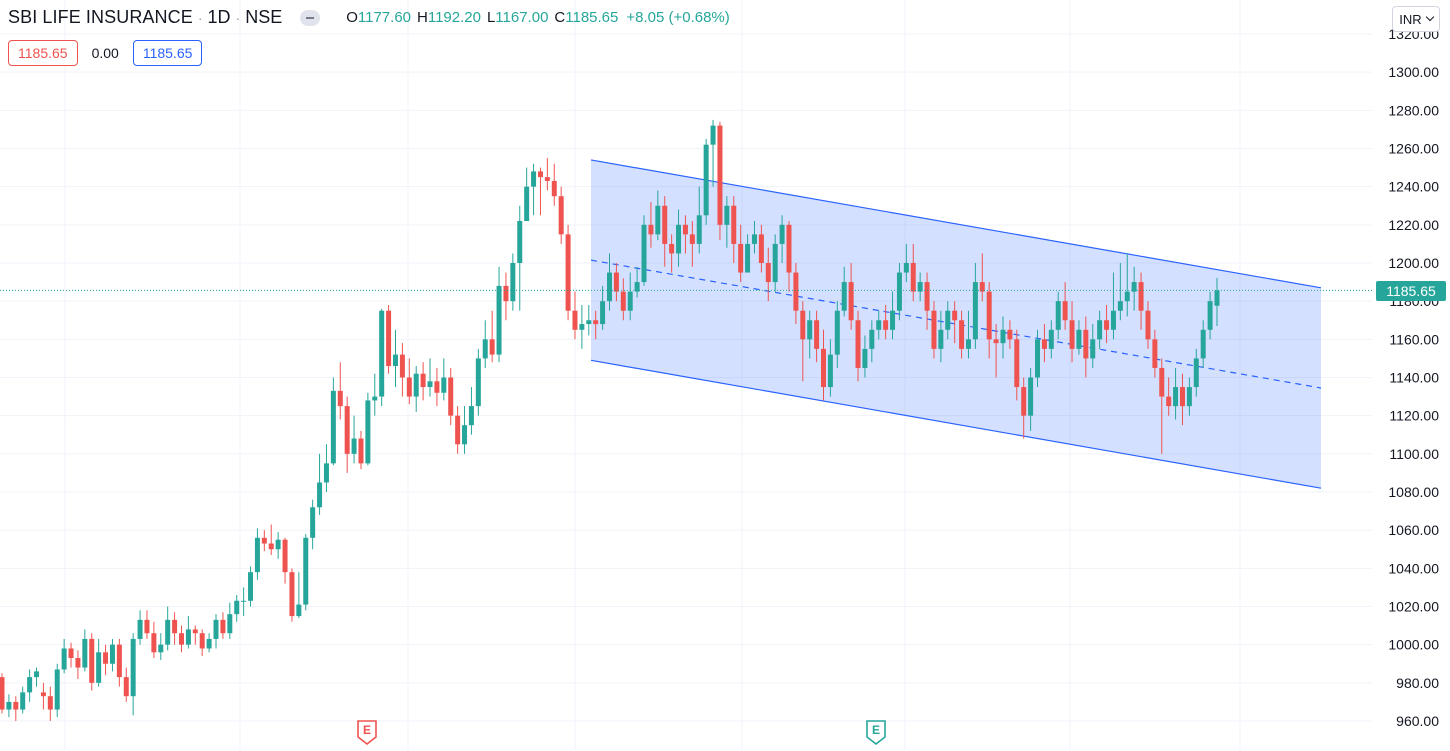 The height and width of the screenshot is (751, 1450). I want to click on chevron-down-icon, so click(1429, 17).